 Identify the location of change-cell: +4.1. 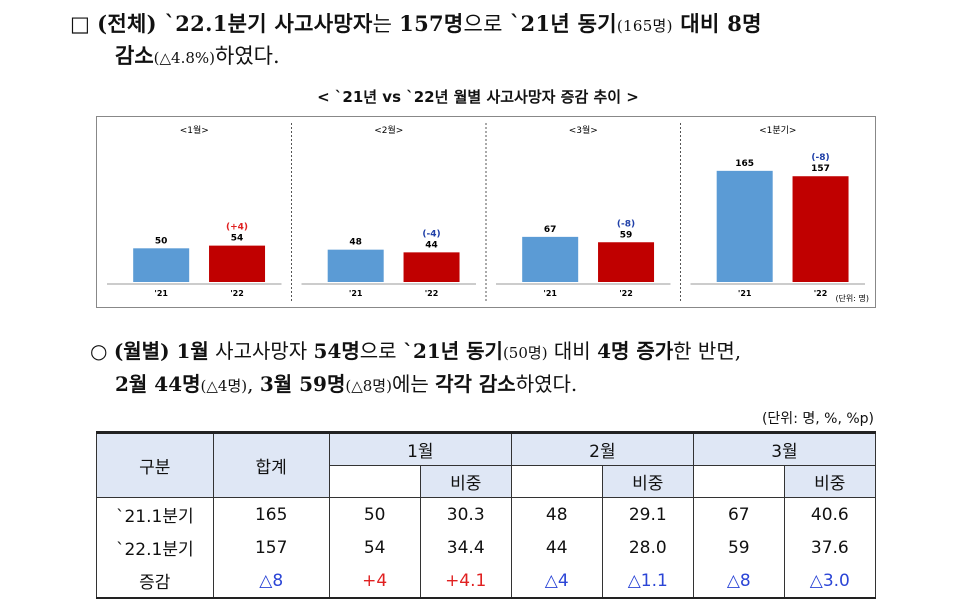
(465, 581).